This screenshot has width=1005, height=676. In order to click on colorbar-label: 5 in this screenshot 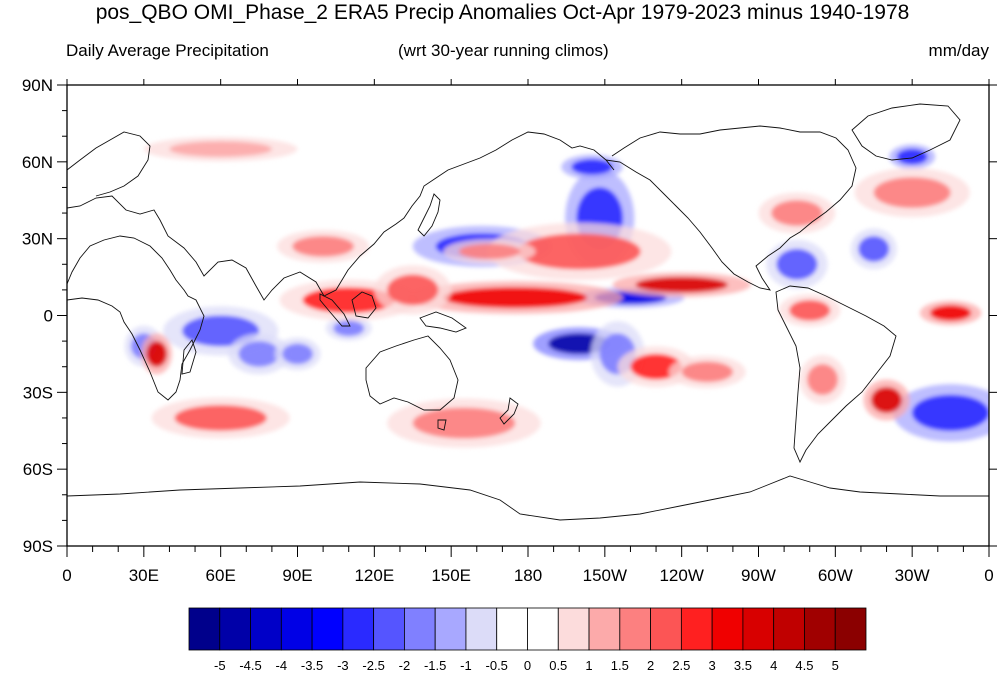, I will do `click(835, 665)`.